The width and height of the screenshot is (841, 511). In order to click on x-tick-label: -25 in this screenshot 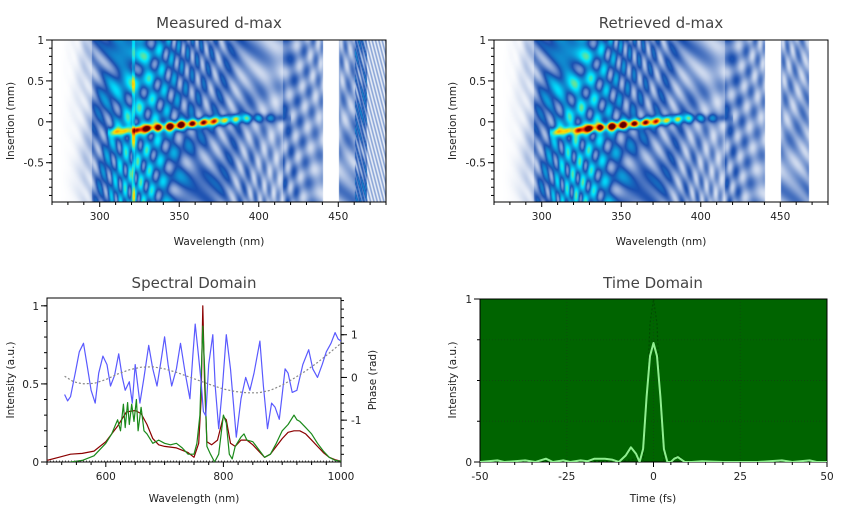, I will do `click(566, 477)`.